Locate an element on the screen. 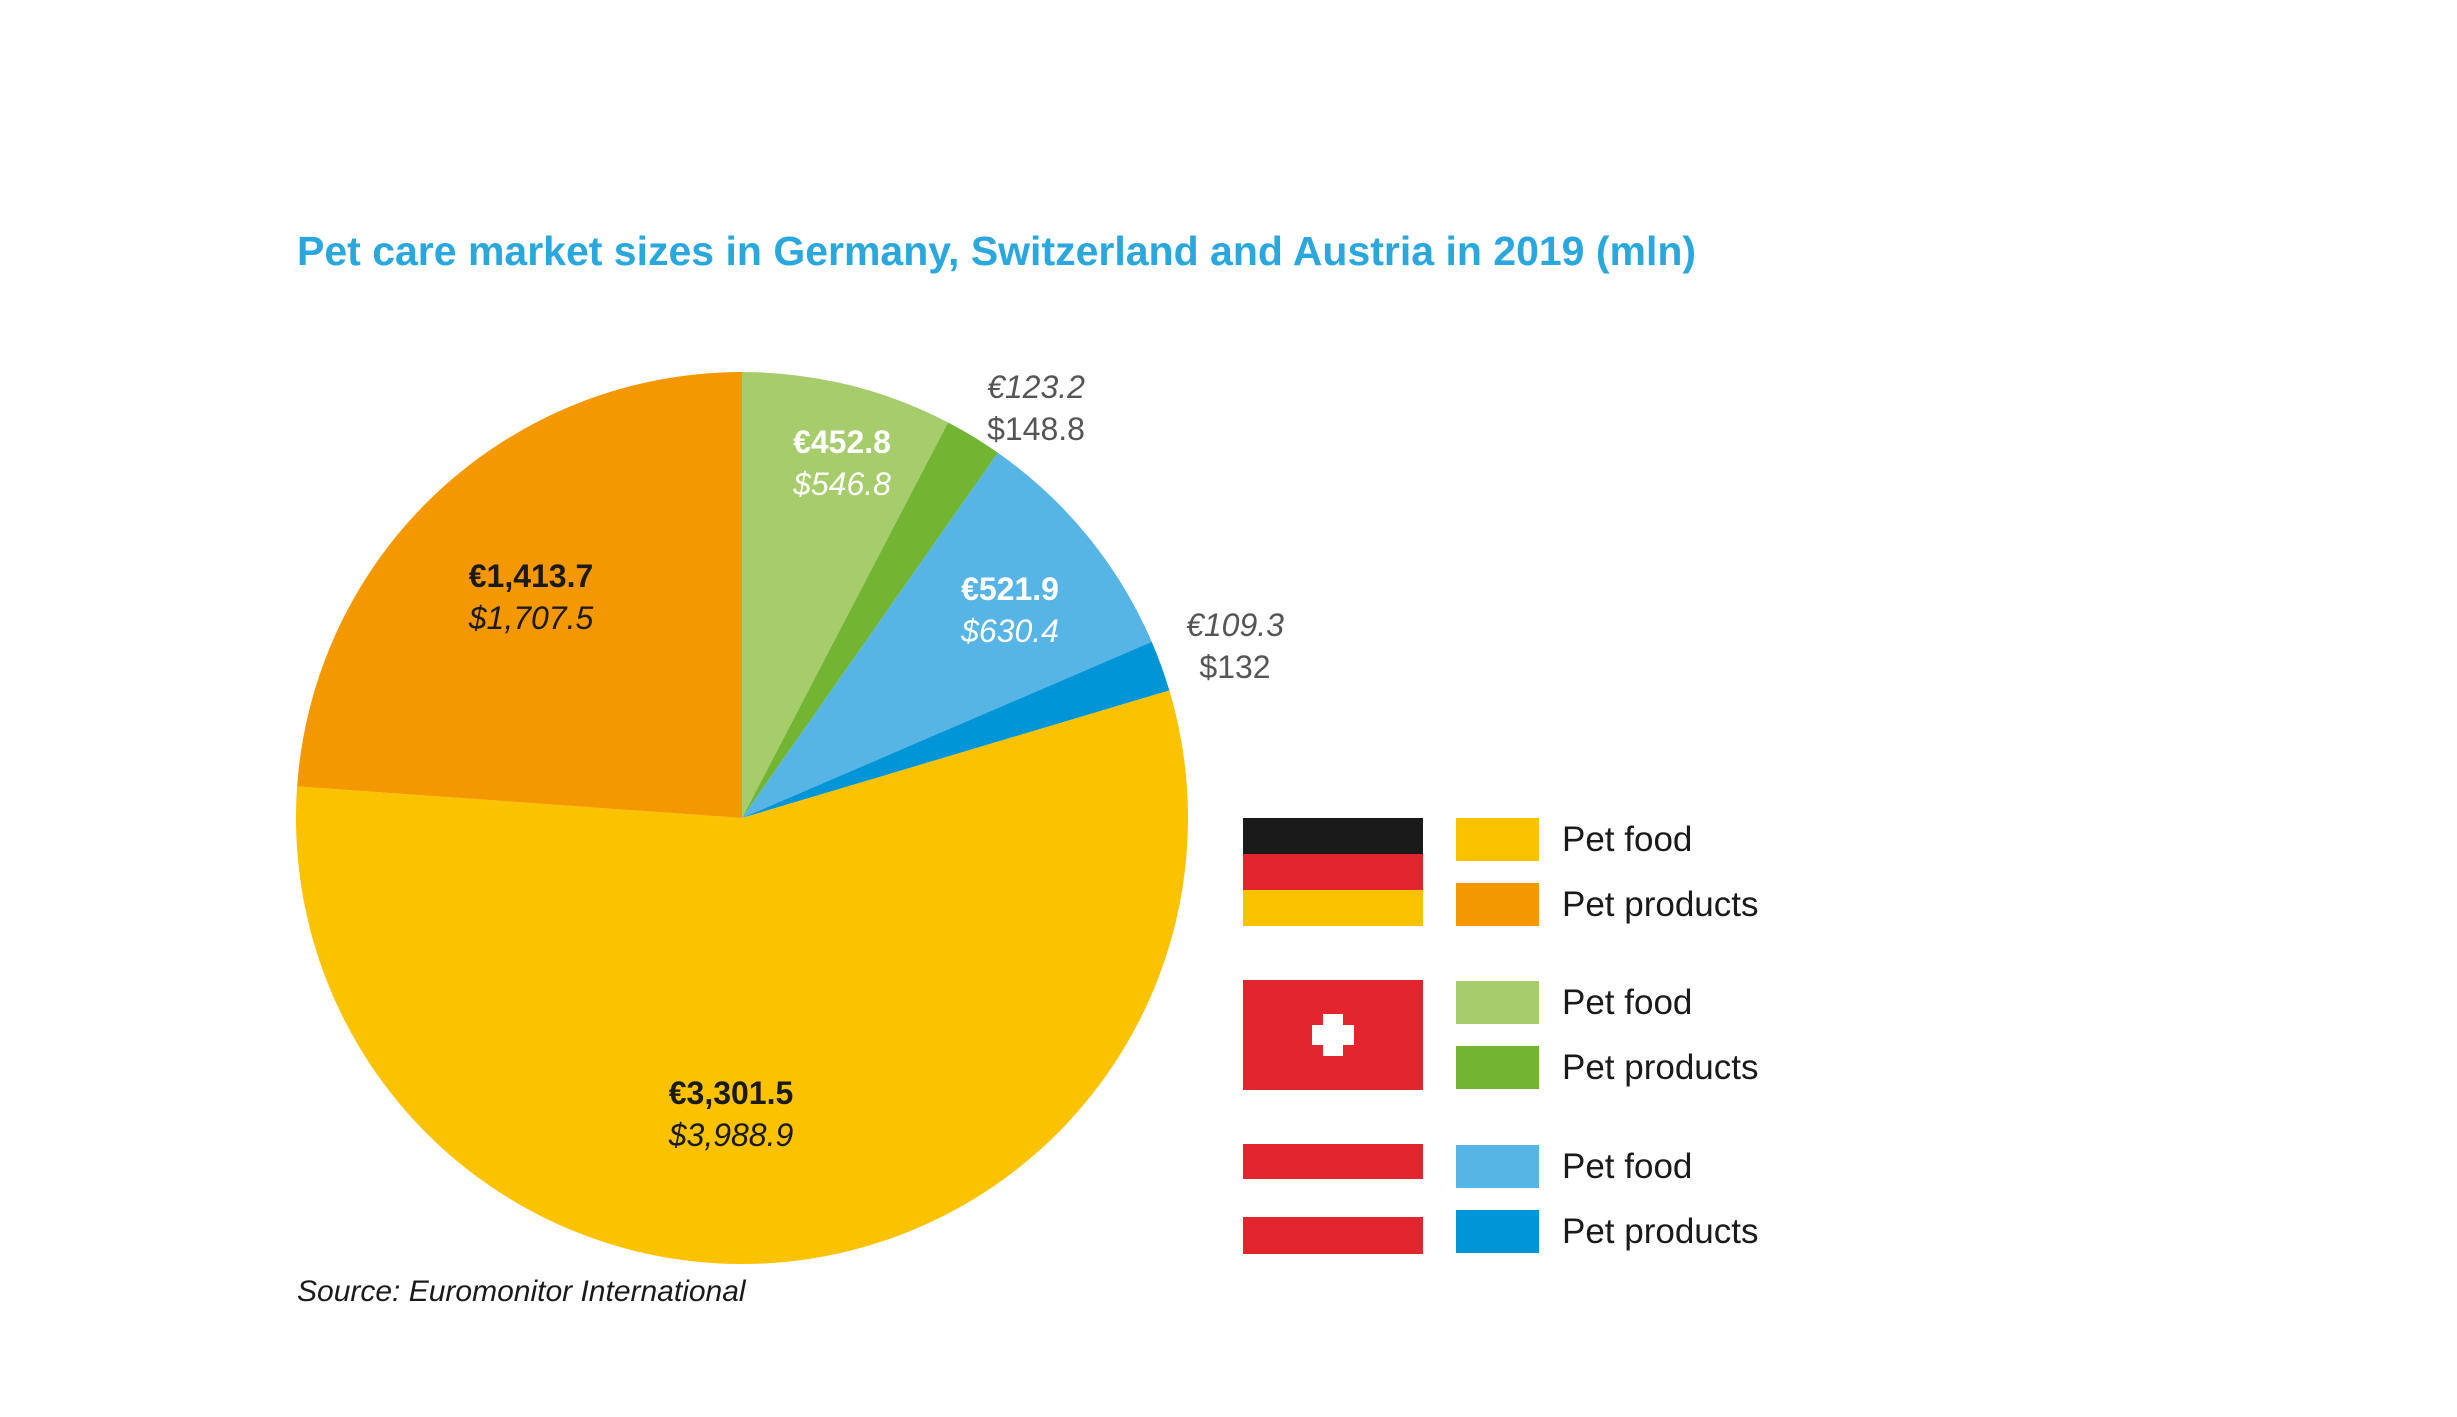 This screenshot has height=1417, width=2457. eur-value: €3,301.5 is located at coordinates (731, 1093).